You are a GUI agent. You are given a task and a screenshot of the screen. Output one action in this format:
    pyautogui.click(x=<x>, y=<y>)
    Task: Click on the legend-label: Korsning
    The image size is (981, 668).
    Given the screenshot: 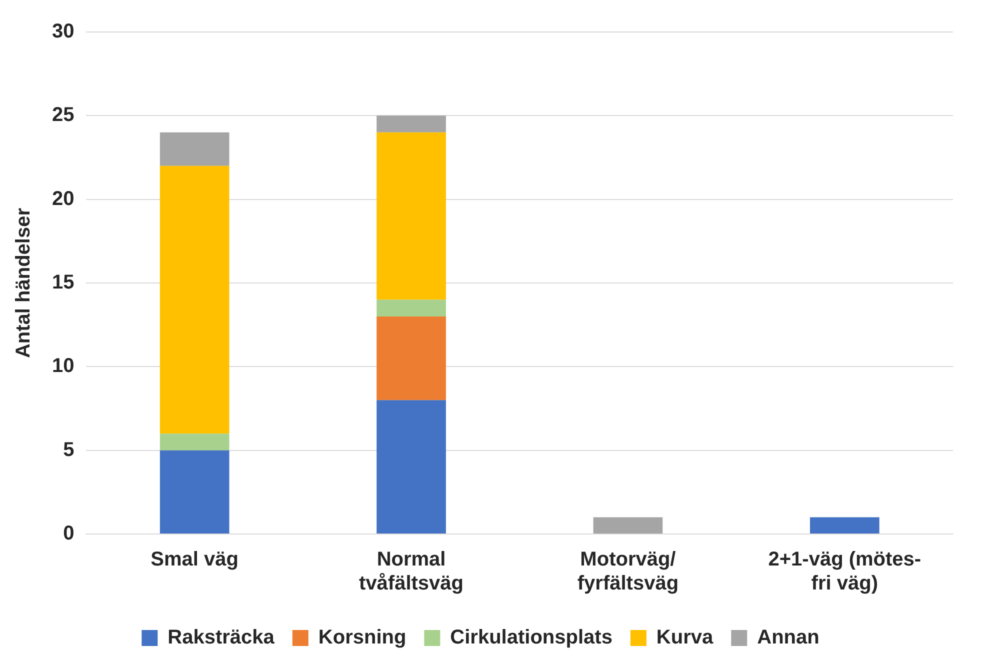 What is the action you would take?
    pyautogui.click(x=362, y=637)
    